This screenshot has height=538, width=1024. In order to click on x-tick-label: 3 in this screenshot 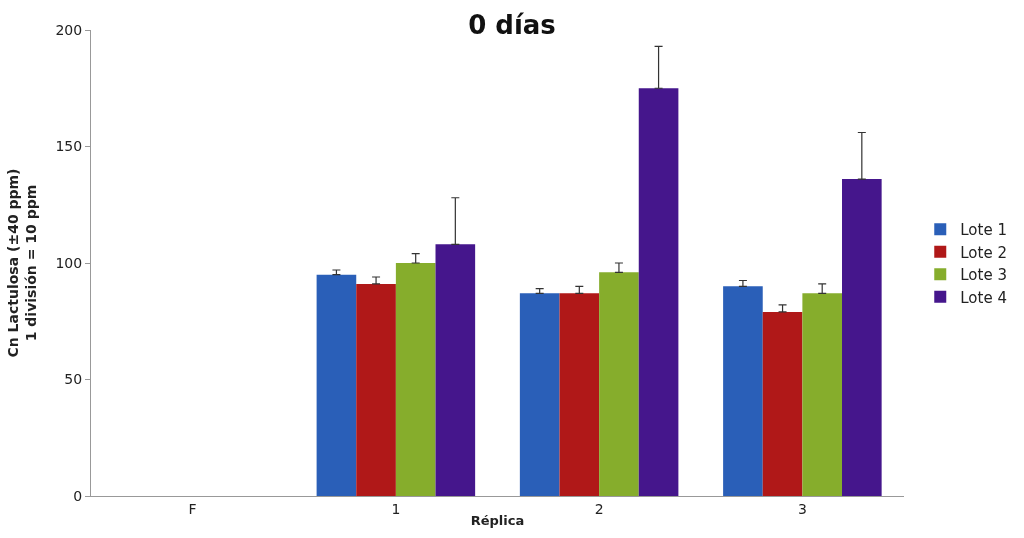, I will do `click(802, 508)`.